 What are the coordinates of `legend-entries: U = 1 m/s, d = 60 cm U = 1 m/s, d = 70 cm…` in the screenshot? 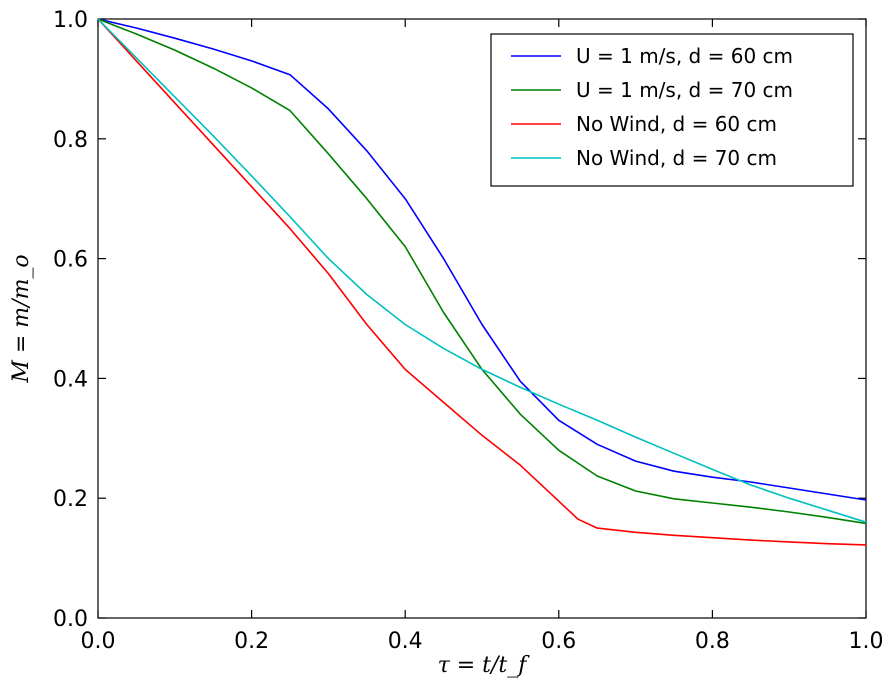 It's located at (652, 107).